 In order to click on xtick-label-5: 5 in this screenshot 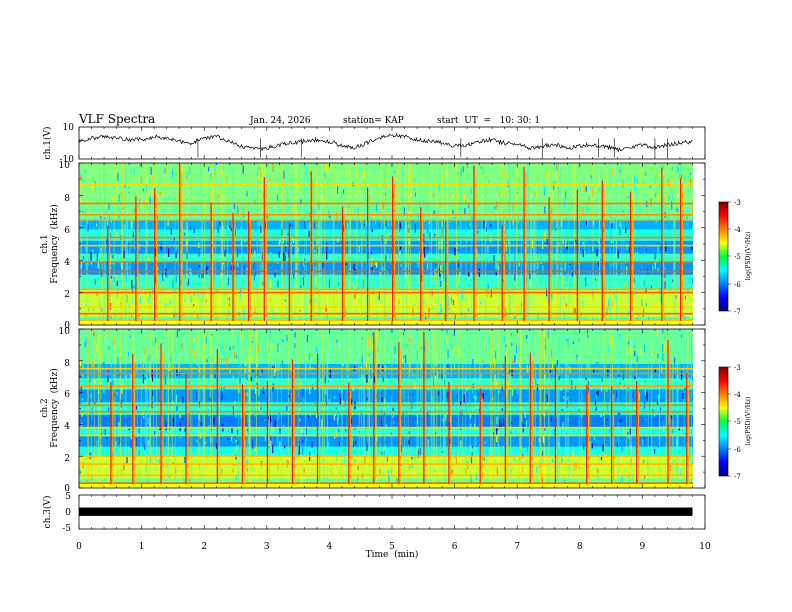, I will do `click(392, 547)`.